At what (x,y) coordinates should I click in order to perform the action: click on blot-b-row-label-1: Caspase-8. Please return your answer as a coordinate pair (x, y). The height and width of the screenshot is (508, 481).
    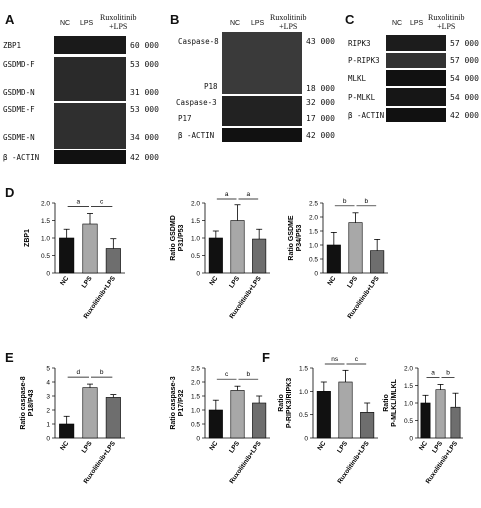
    Looking at the image, I should click on (198, 41).